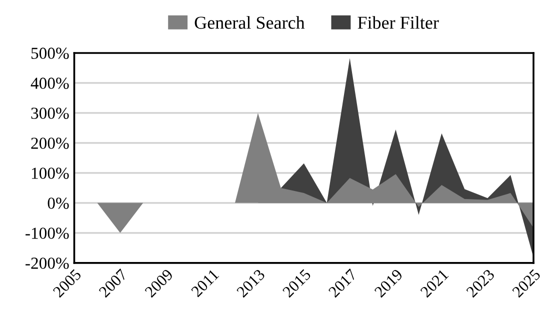 Image resolution: width=550 pixels, height=323 pixels. I want to click on y-tick-label: 0%, so click(58, 203).